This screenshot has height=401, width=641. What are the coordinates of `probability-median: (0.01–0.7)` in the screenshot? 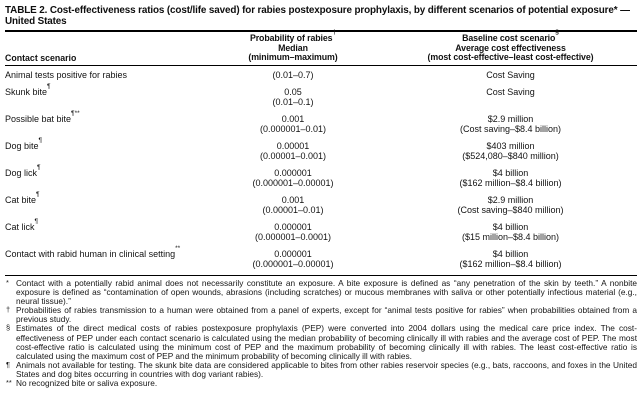 It's located at (293, 75).